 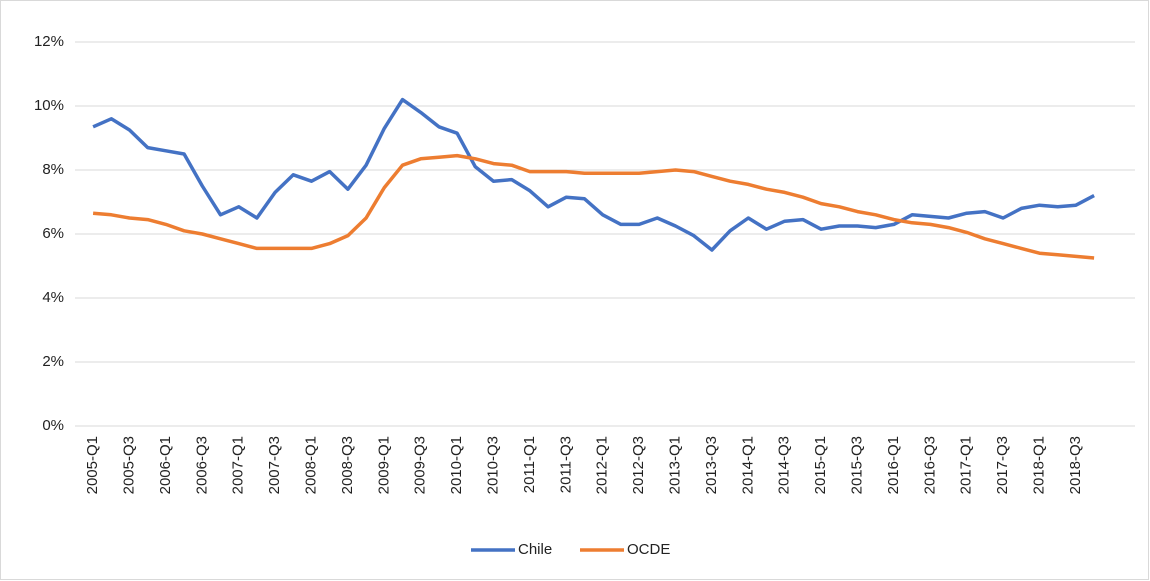 What do you see at coordinates (638, 465) in the screenshot?
I see `x-tick-label: 2012-Q3` at bounding box center [638, 465].